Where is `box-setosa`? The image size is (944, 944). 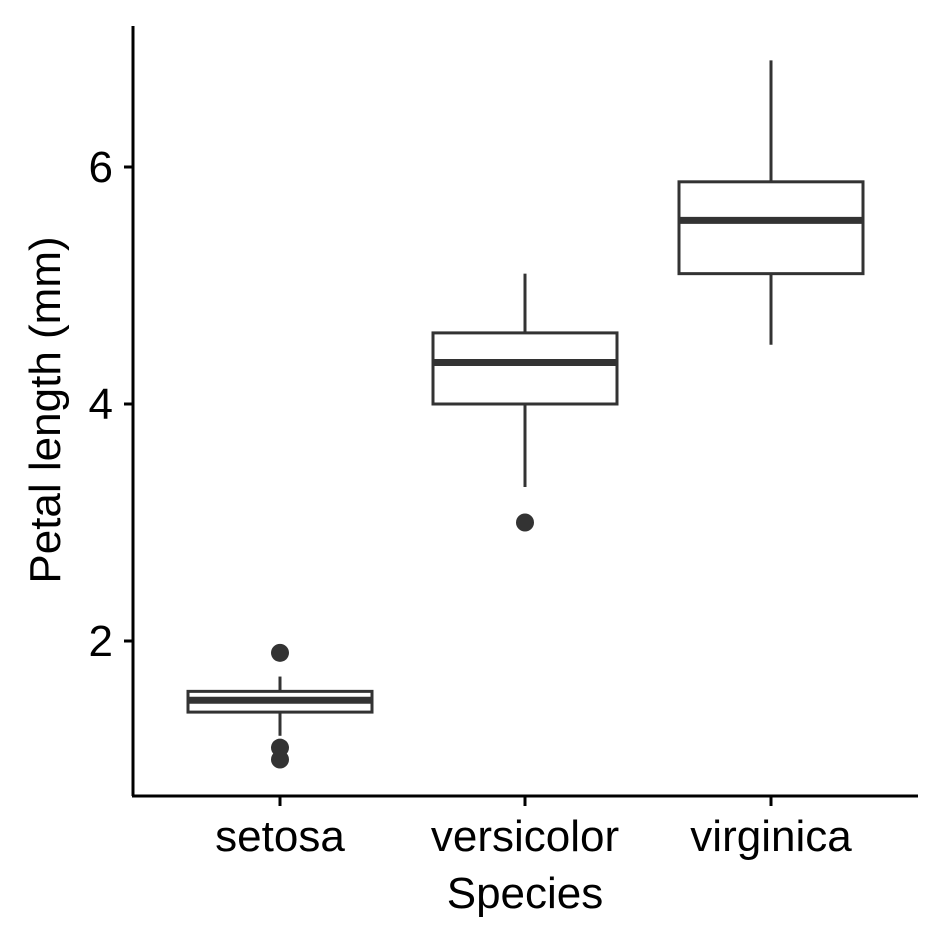 box-setosa is located at coordinates (280, 706).